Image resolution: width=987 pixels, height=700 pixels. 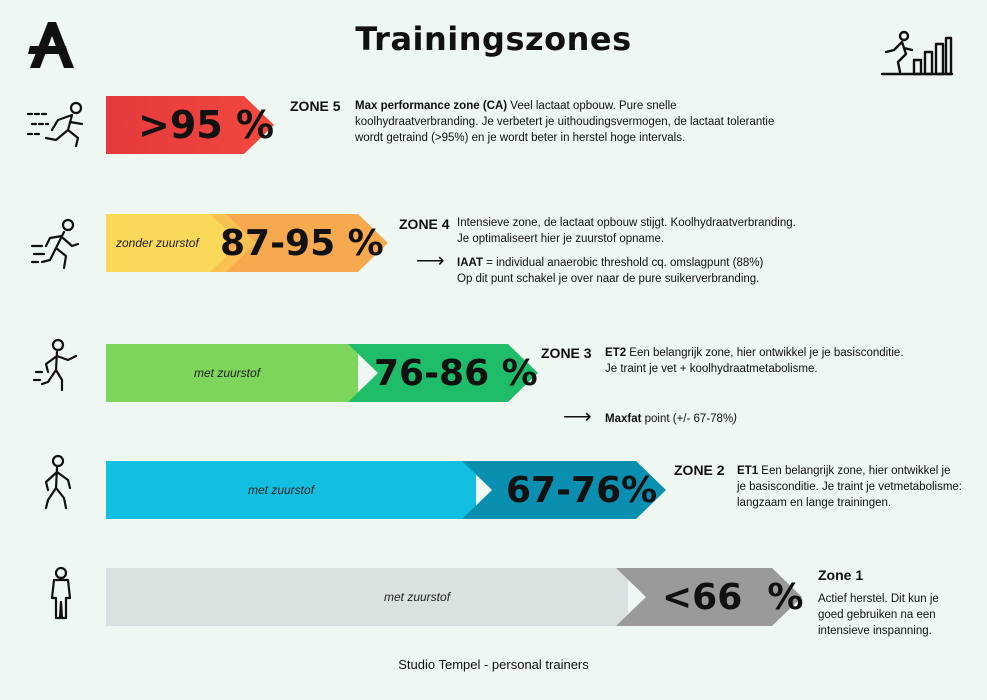 What do you see at coordinates (59, 127) in the screenshot?
I see `sprinting-runner-icon` at bounding box center [59, 127].